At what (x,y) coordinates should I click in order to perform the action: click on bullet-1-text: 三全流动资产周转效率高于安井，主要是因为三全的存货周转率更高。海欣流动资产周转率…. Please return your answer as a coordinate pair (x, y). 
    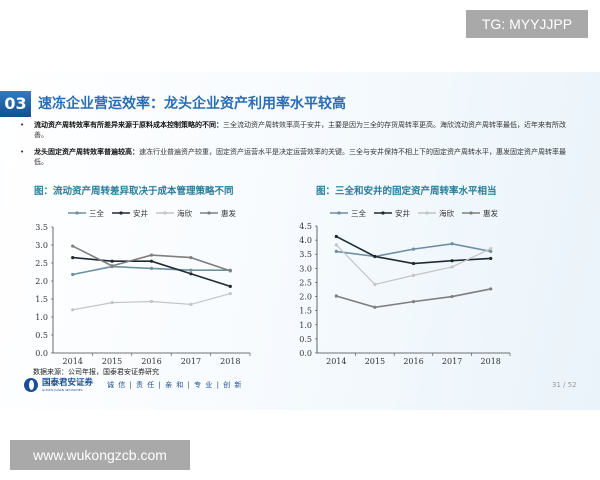
    Looking at the image, I should click on (300, 130).